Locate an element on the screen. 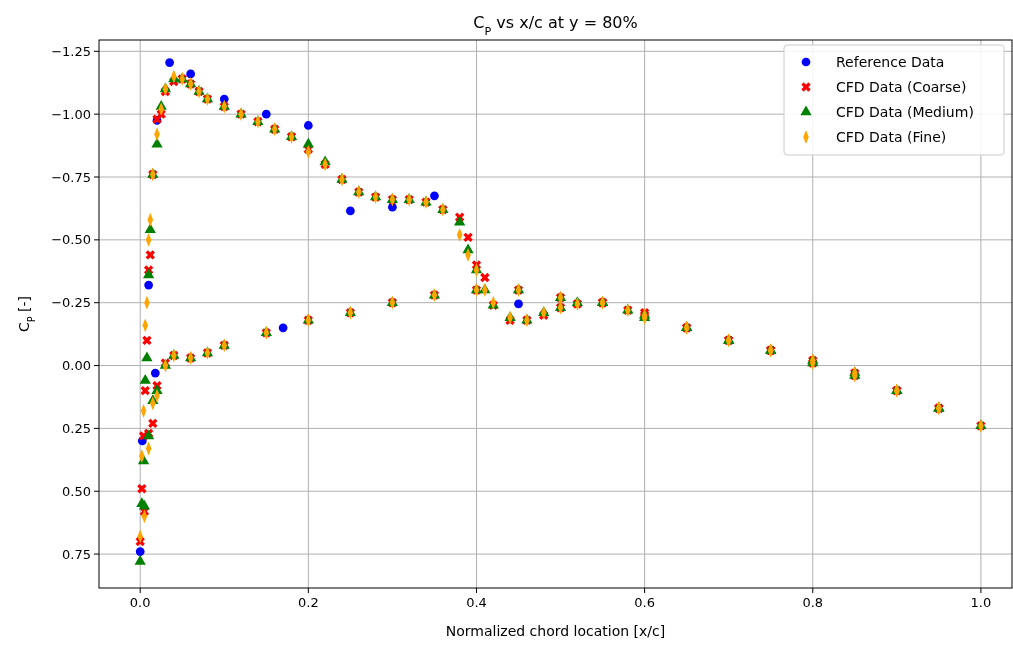  y-tick-label: 0.25 is located at coordinates (76, 428).